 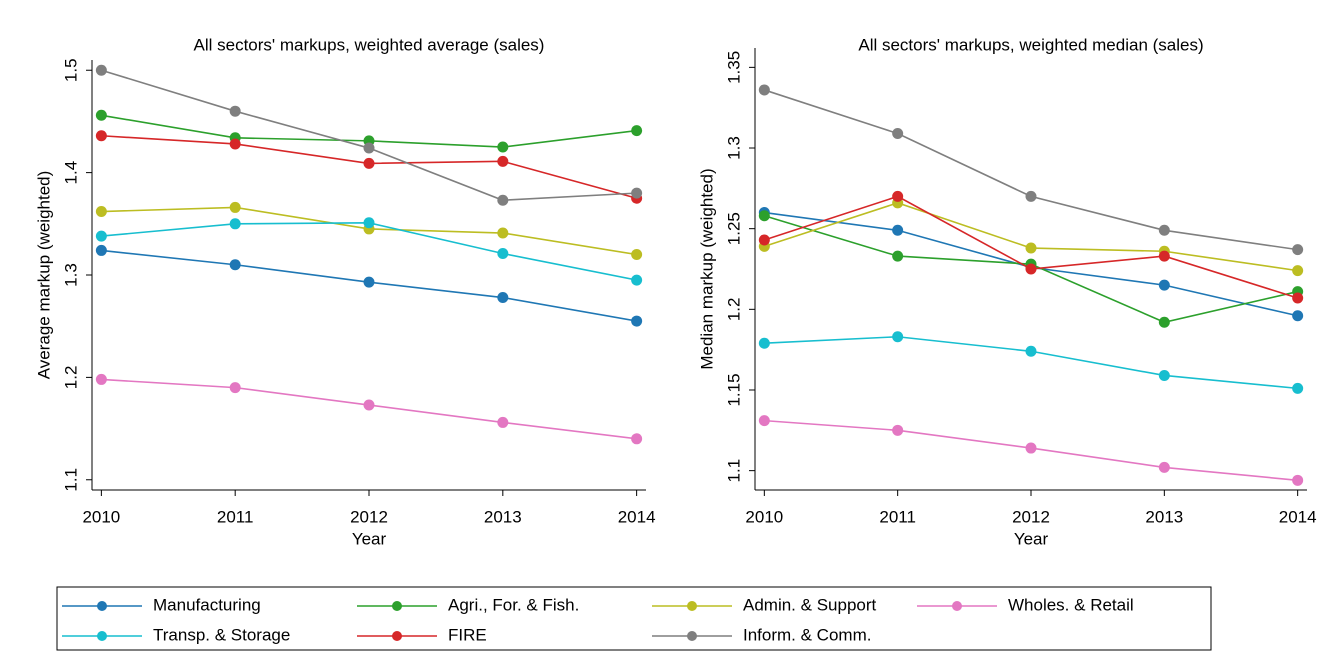 I want to click on y-tick-label: 1.15, so click(x=733, y=389).